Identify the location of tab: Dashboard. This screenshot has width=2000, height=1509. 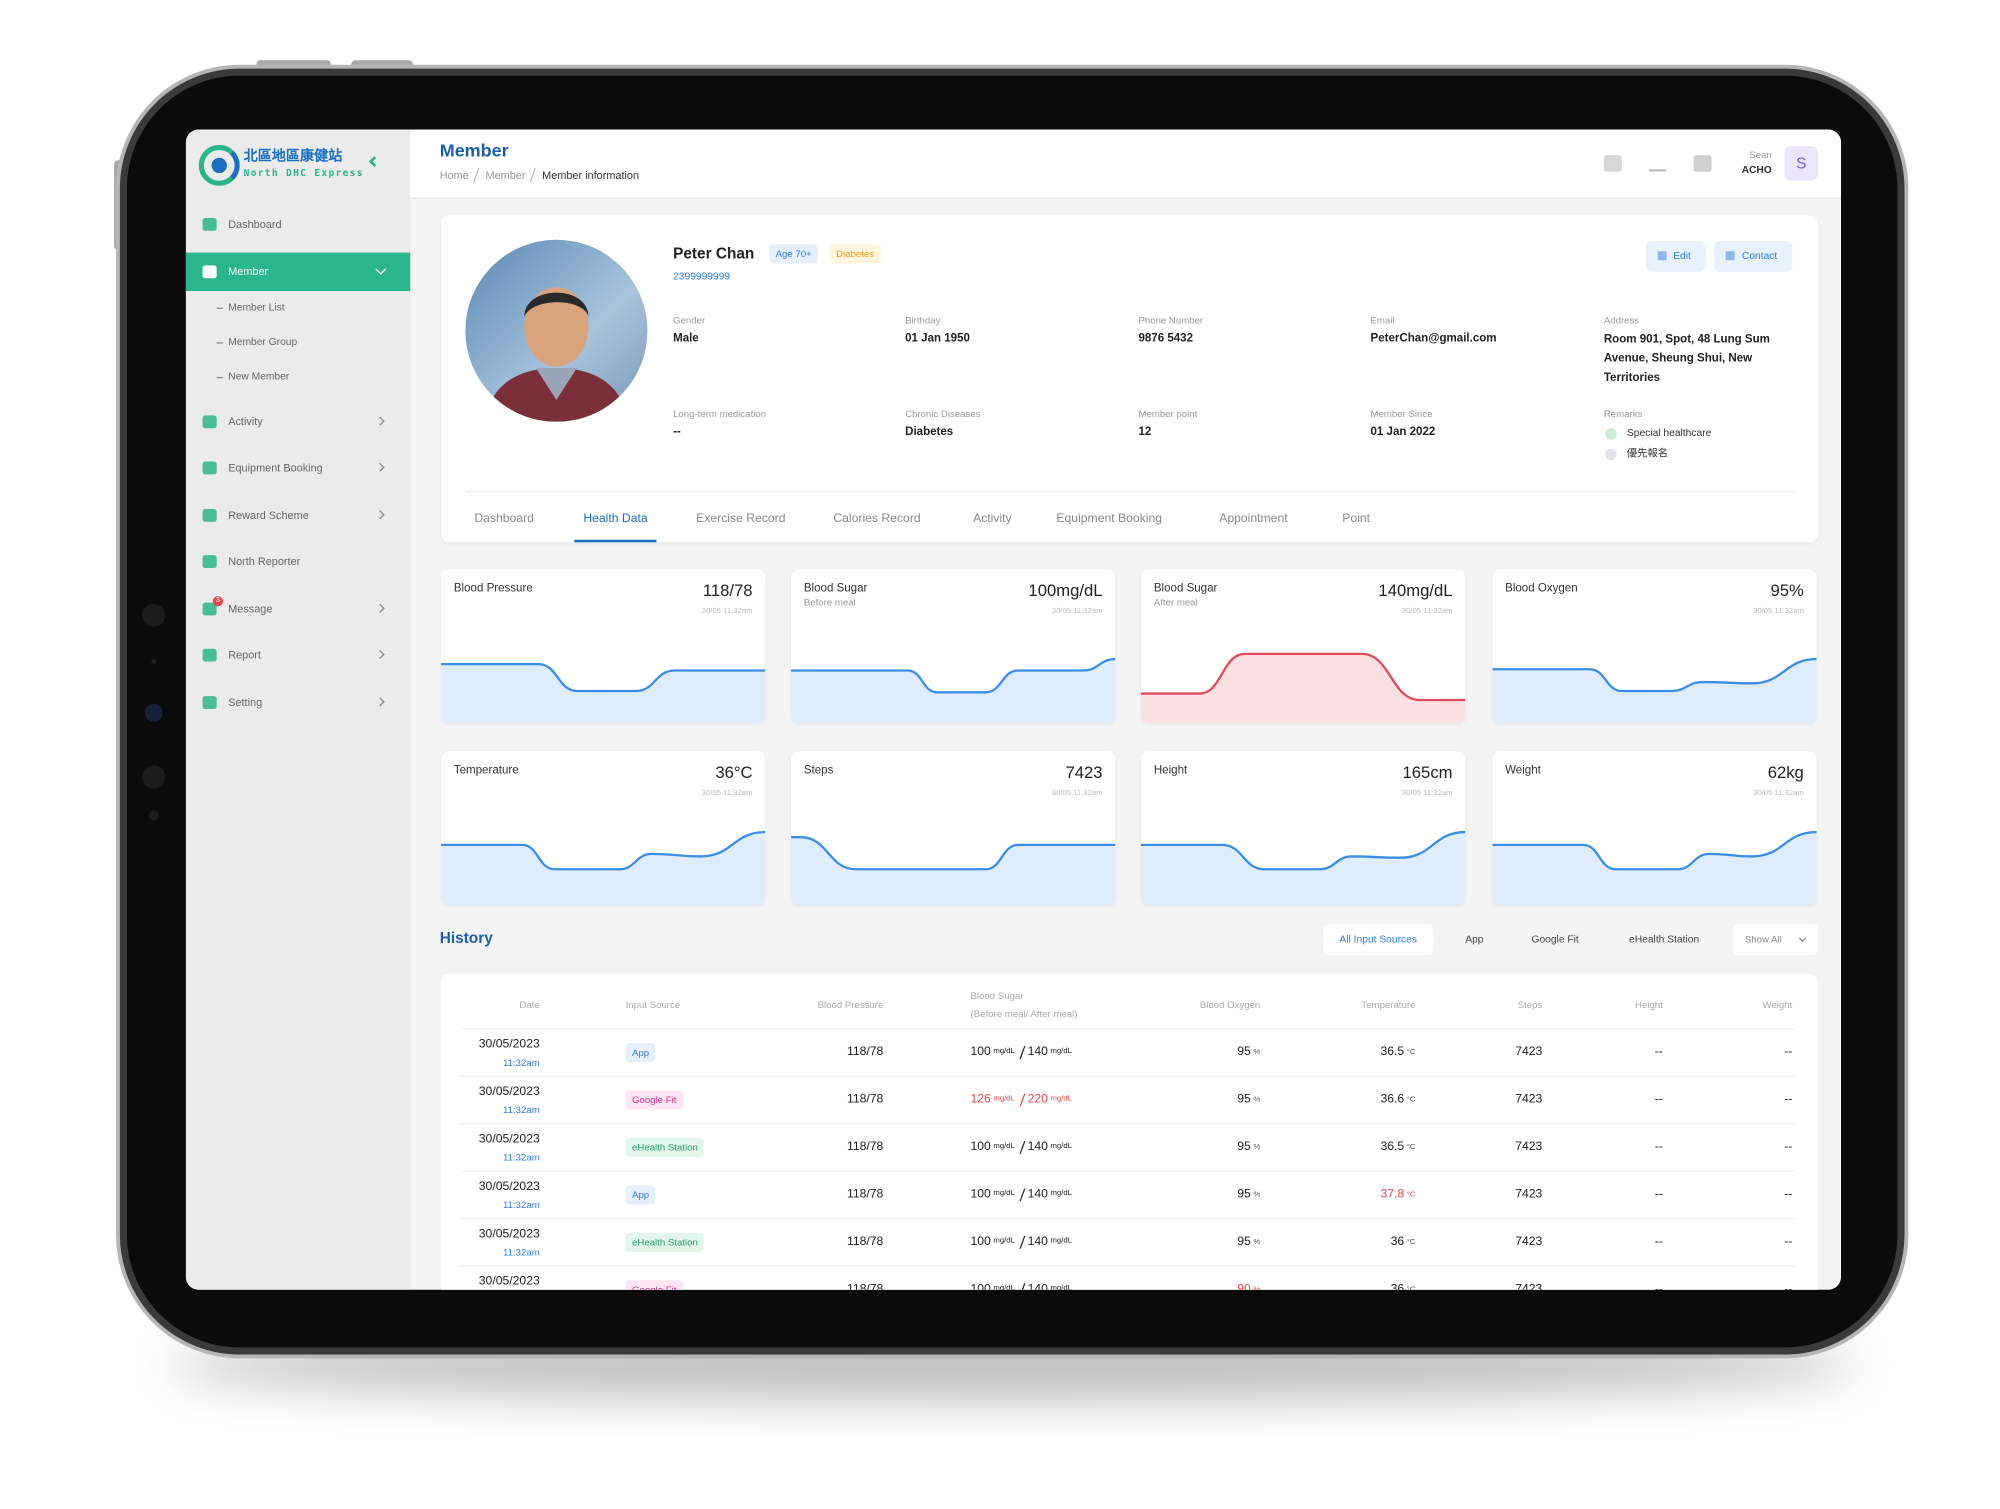
(504, 518).